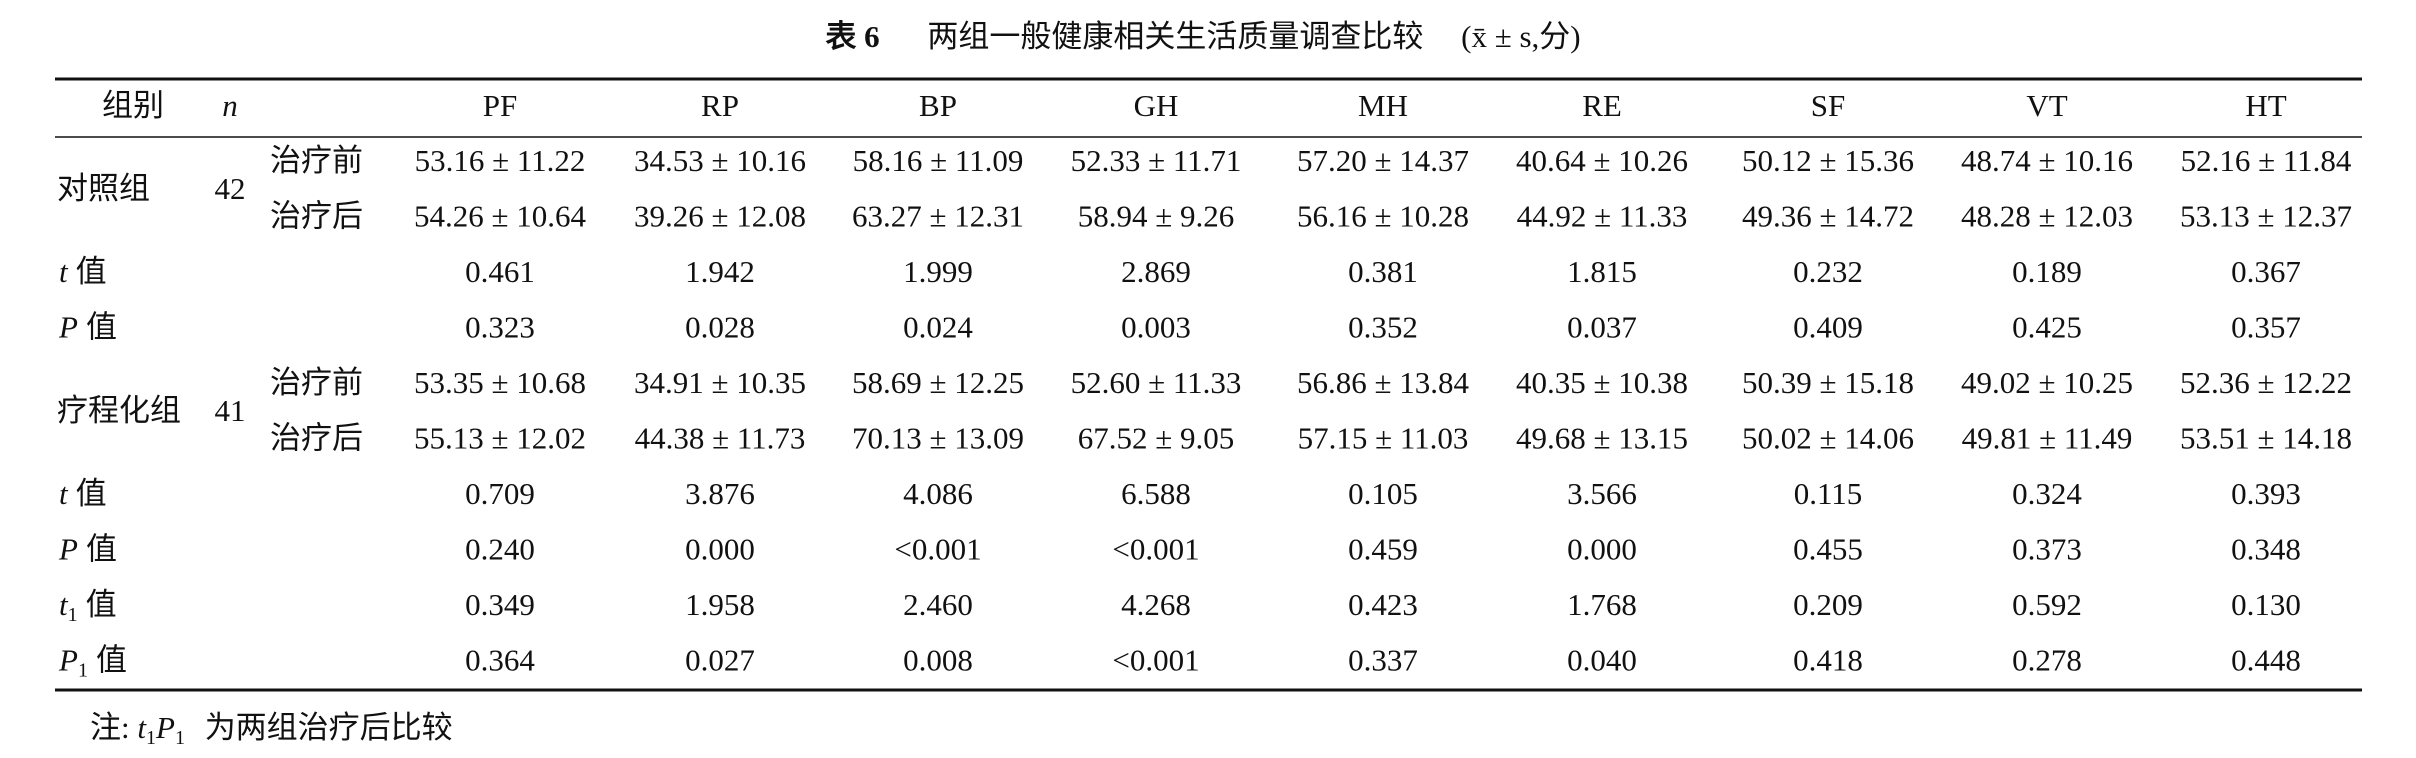 The image size is (2416, 758). Describe the element at coordinates (88, 606) in the screenshot. I see `stat-label: t1 值` at that location.